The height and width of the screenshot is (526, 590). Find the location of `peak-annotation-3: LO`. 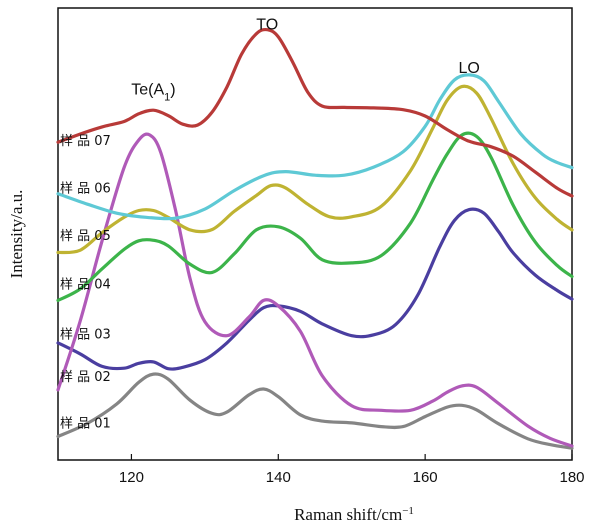

peak-annotation-3: LO is located at coordinates (469, 68).